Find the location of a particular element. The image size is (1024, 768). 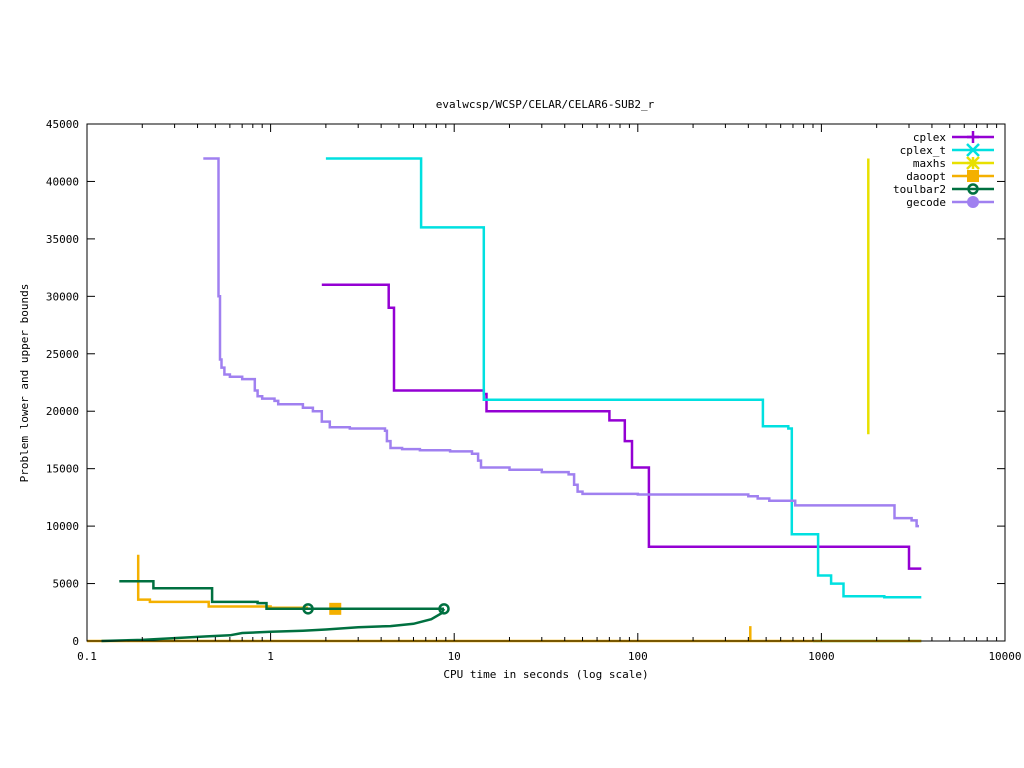

y-tick-label: 10000 is located at coordinates (62, 526).